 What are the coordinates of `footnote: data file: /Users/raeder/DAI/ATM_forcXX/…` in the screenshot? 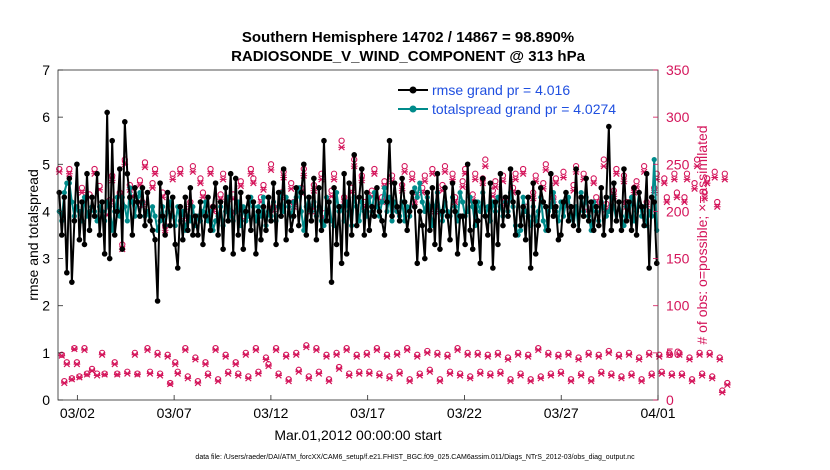 It's located at (415, 457).